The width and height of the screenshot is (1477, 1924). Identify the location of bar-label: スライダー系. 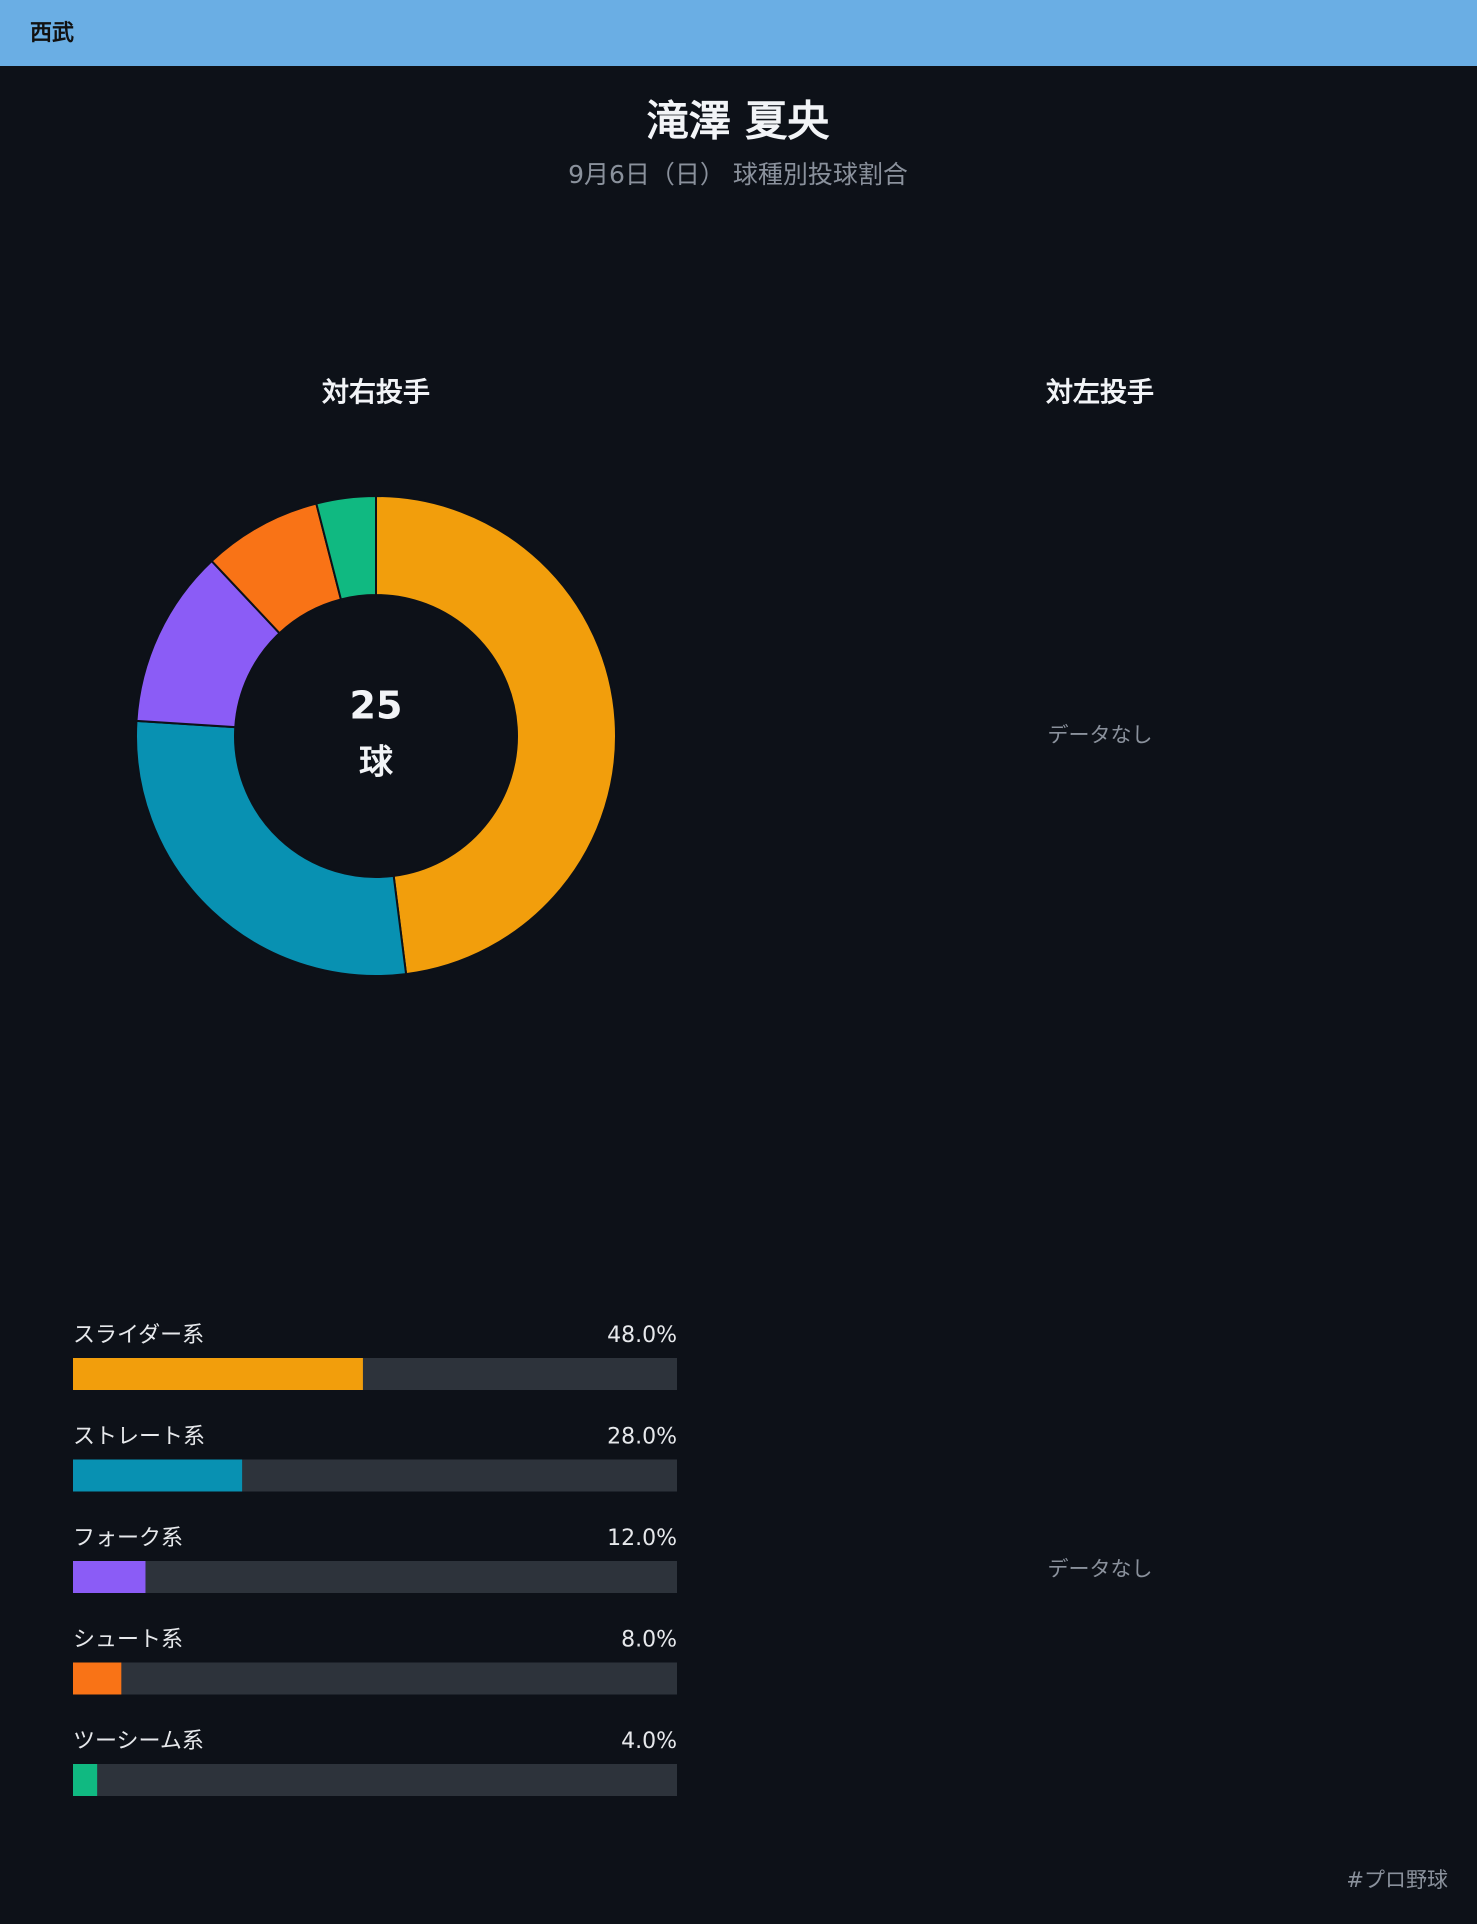
(138, 1335).